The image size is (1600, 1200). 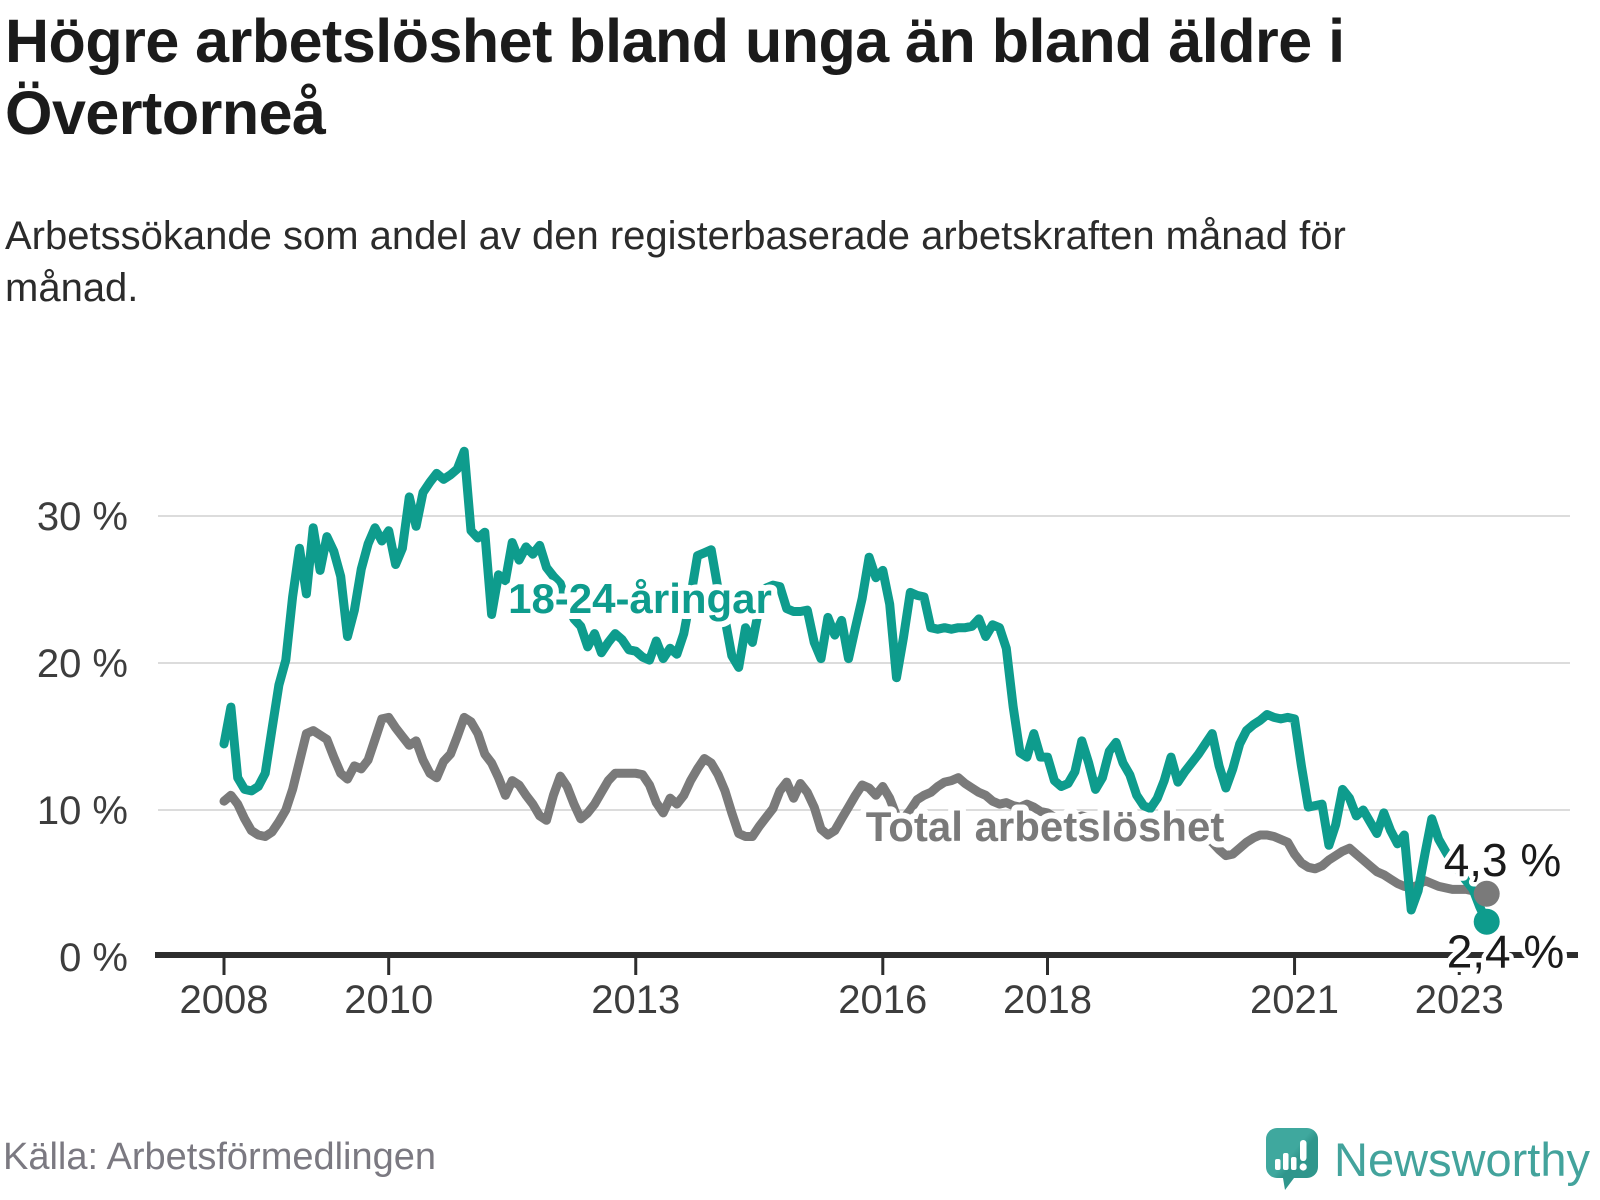 What do you see at coordinates (1294, 1000) in the screenshot?
I see `x-tick-label: 2021` at bounding box center [1294, 1000].